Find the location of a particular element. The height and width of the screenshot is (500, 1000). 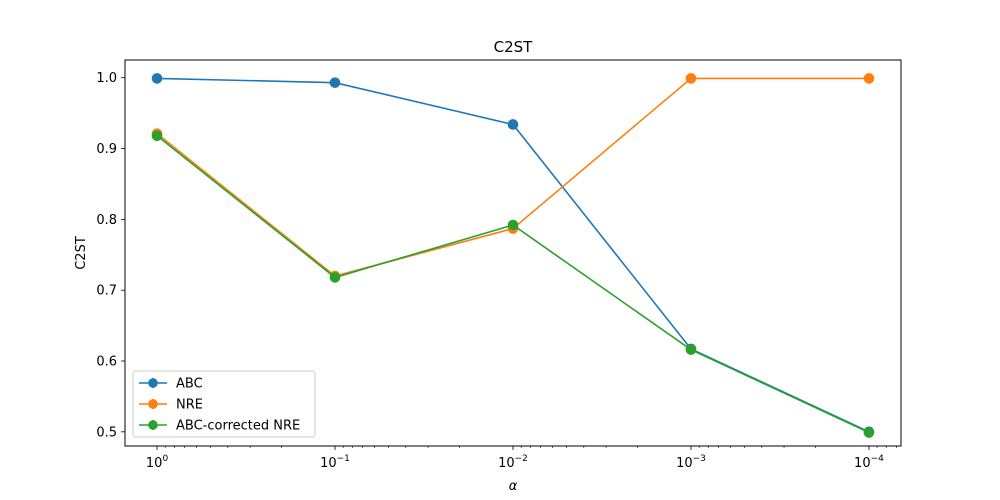

y-tick-label: 0.6 is located at coordinates (106, 362).